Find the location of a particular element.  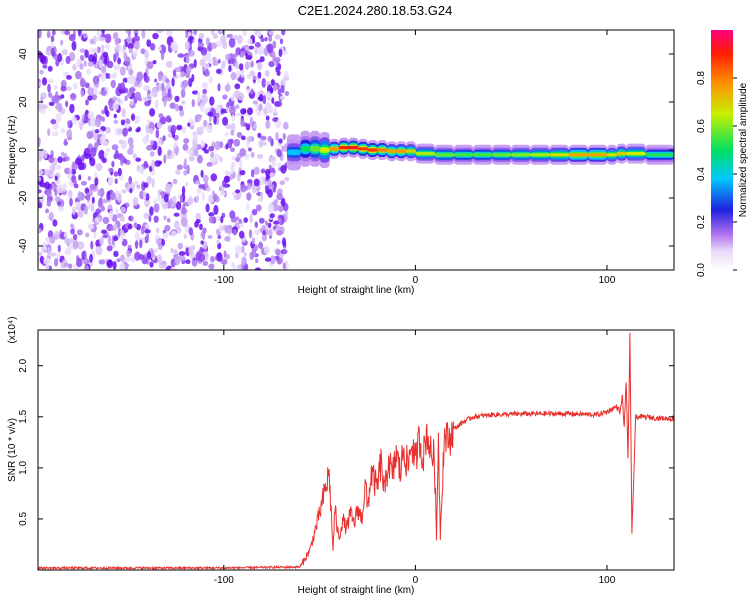

colorbar-ticks: 0.0 0.2 0.4 0.6 0.8 is located at coordinates (716, 174).